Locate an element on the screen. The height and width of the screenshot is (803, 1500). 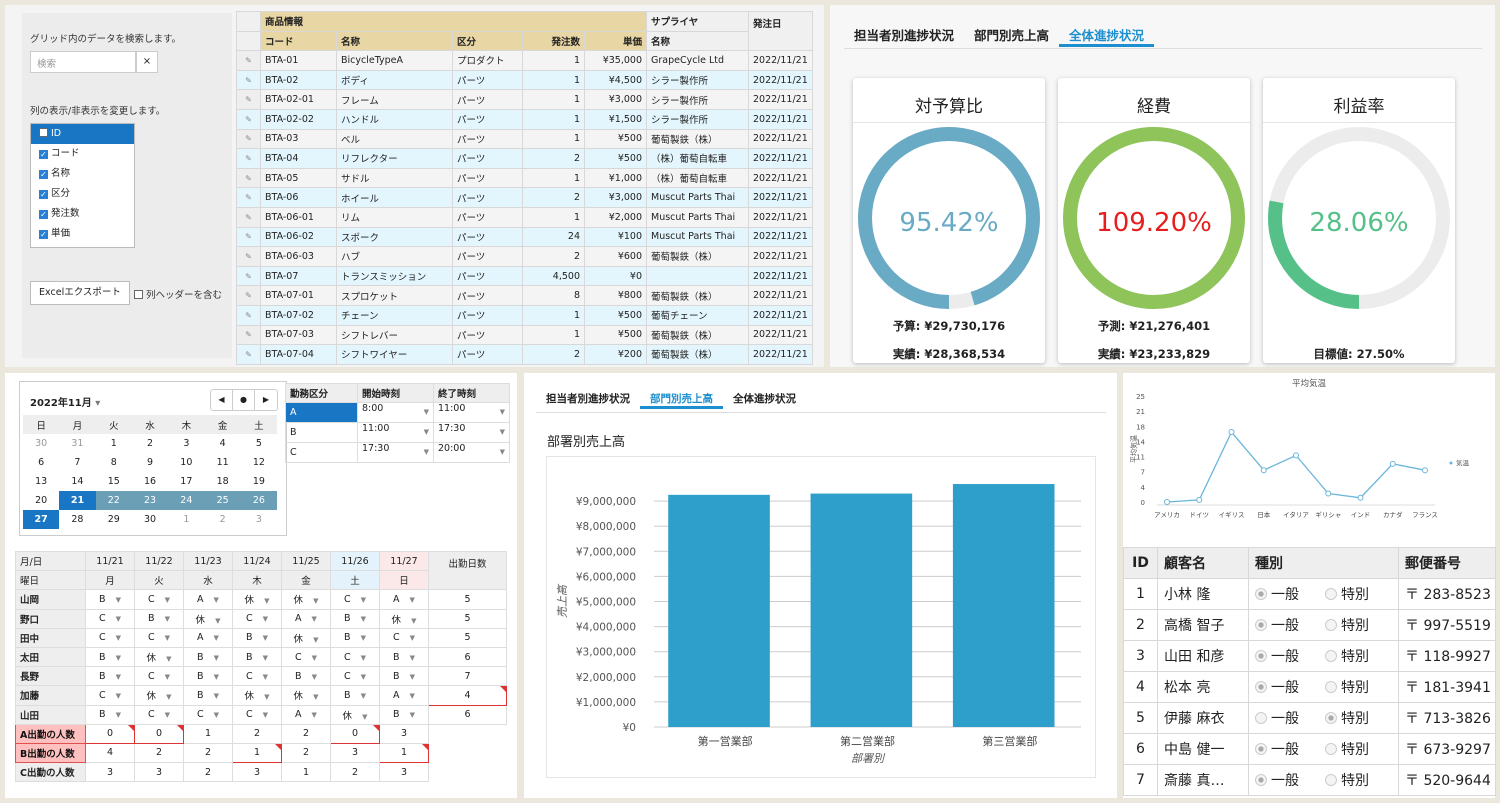
table-cell: Muscut Parts Thai is located at coordinates (697, 217).